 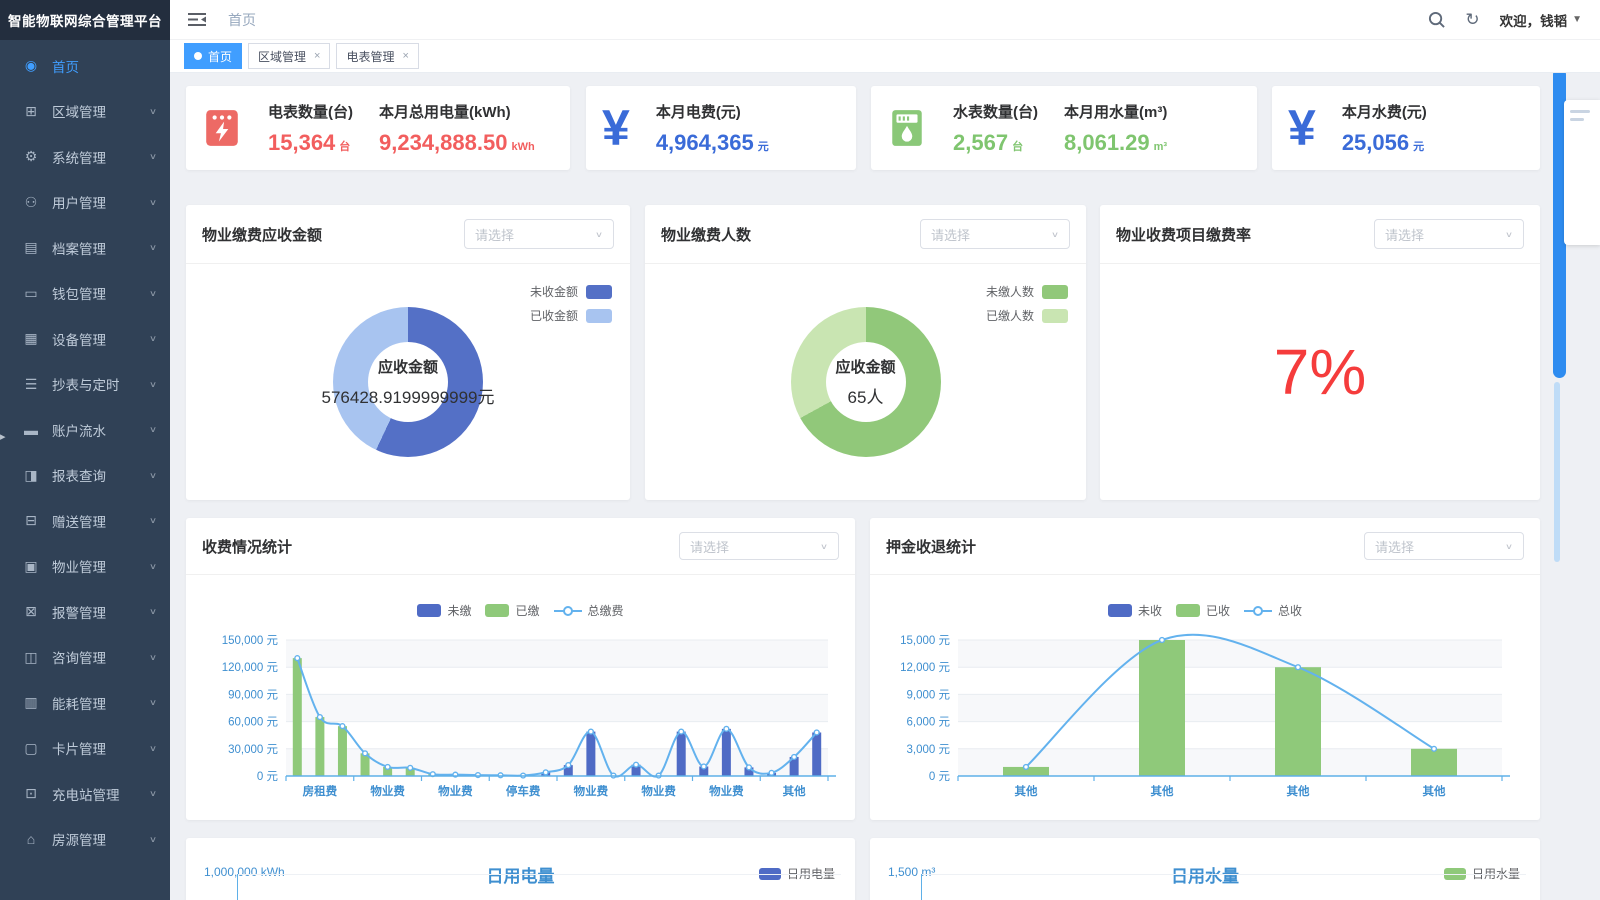 I want to click on sidebar-item-13: ◫ 咨询管理 ∨, so click(x=85, y=658).